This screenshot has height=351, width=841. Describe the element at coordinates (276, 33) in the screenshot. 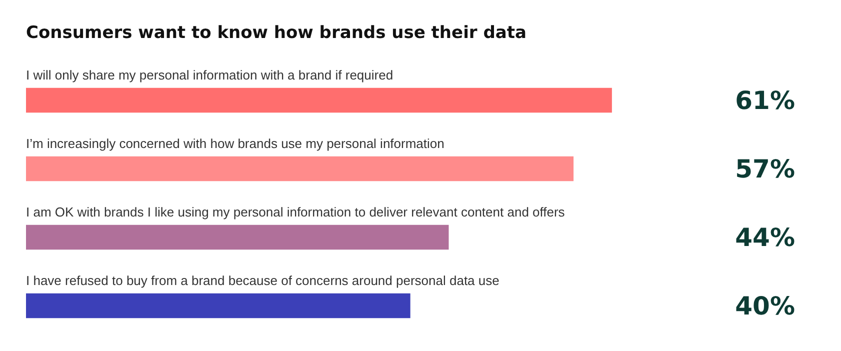

I see `chart-title: Consumers want to know how brands use their data` at that location.